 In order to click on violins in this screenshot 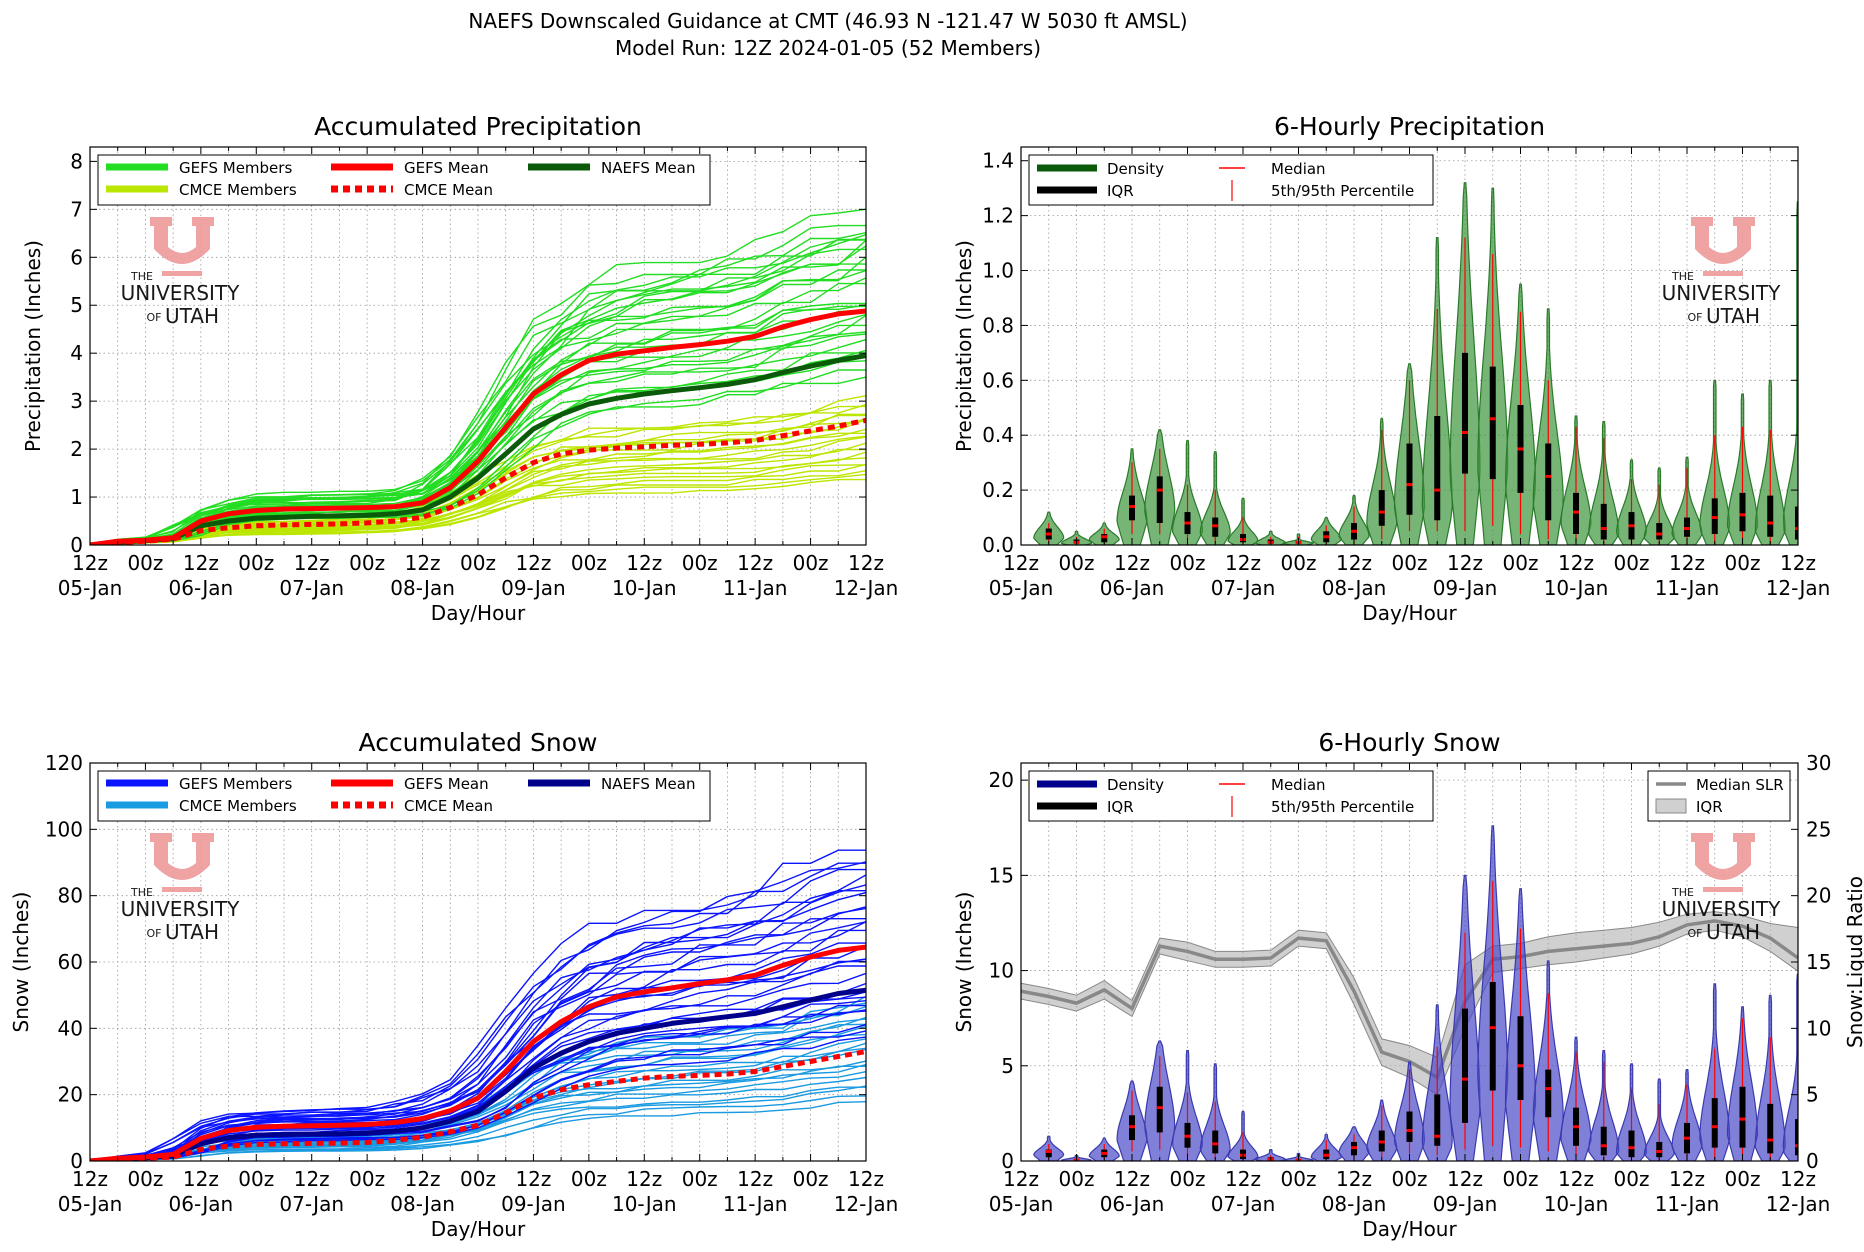, I will do `click(1415, 993)`.